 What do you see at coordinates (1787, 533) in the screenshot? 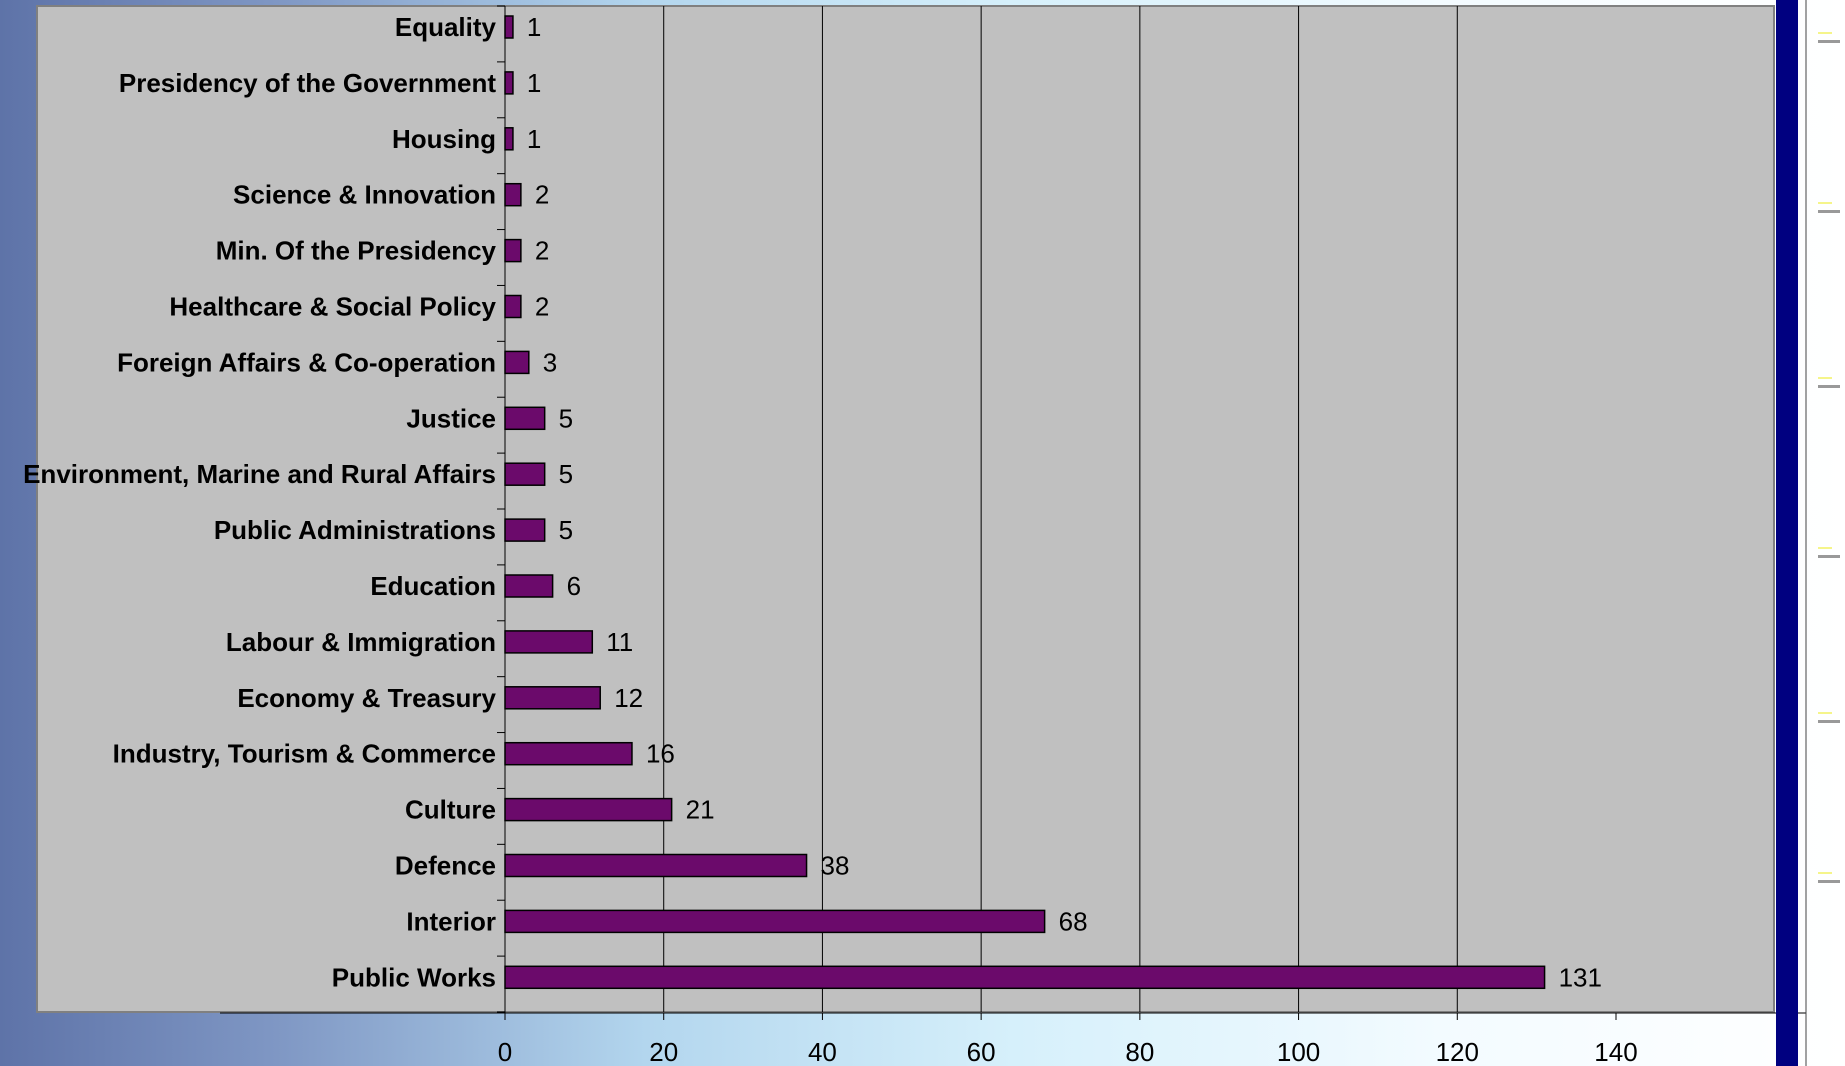
I see `right-border-band` at bounding box center [1787, 533].